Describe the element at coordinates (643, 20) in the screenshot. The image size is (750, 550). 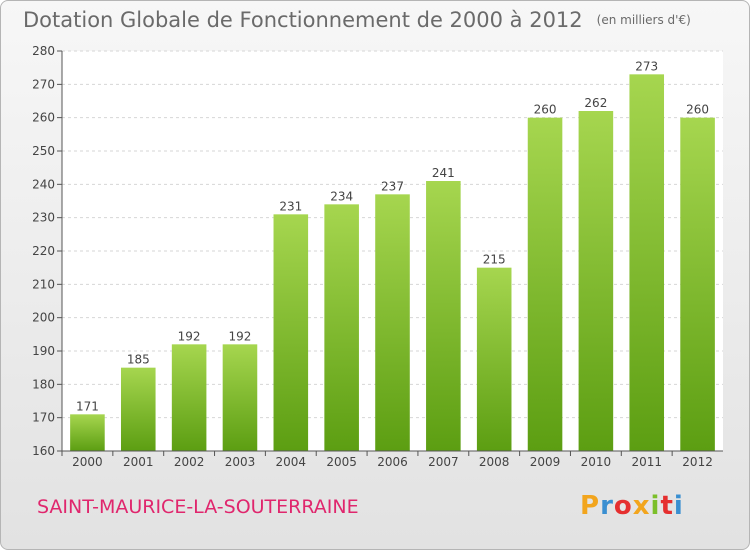
I see `chart-title-unit: (en milliers d'€)` at that location.